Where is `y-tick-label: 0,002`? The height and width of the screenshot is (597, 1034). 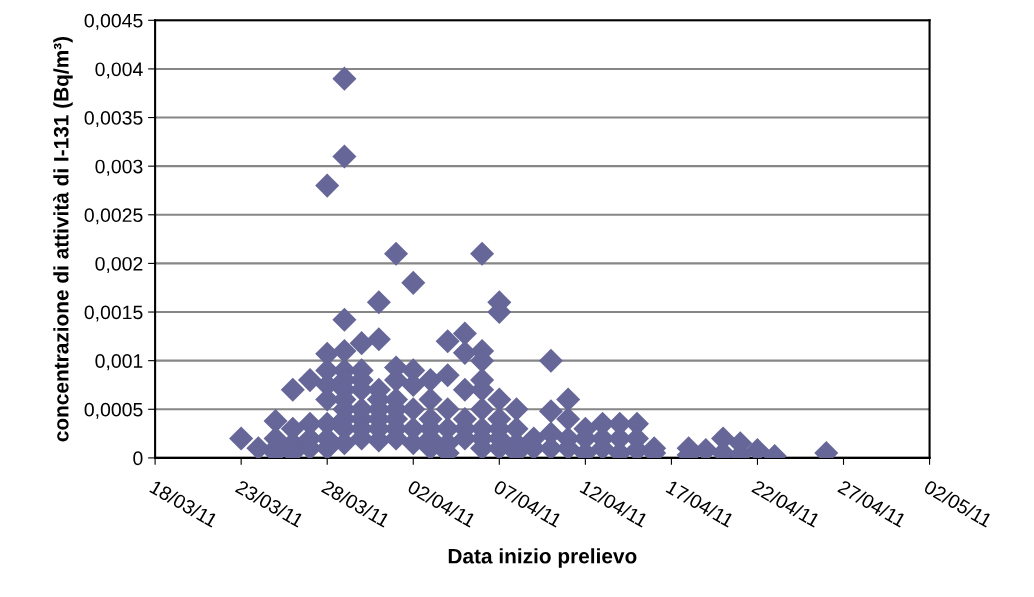 y-tick-label: 0,002 is located at coordinates (119, 264).